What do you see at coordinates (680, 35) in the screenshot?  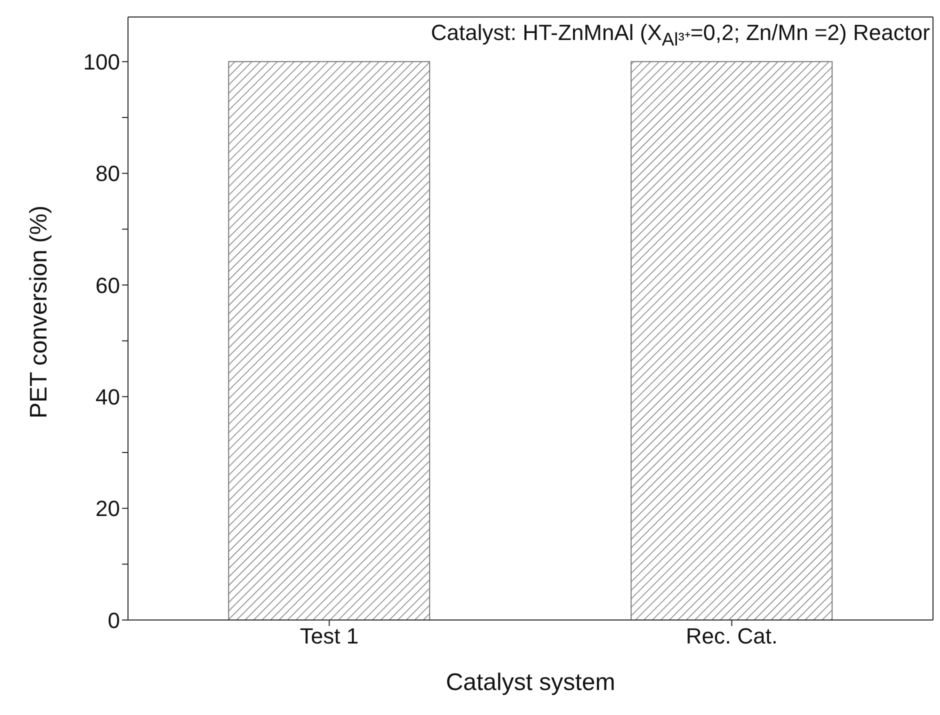 I see `annotation: Catalyst: HT-ZnMnAl (X$_{Al³⁺}$=0,2; Zn/Mn =2) Reactor` at bounding box center [680, 35].